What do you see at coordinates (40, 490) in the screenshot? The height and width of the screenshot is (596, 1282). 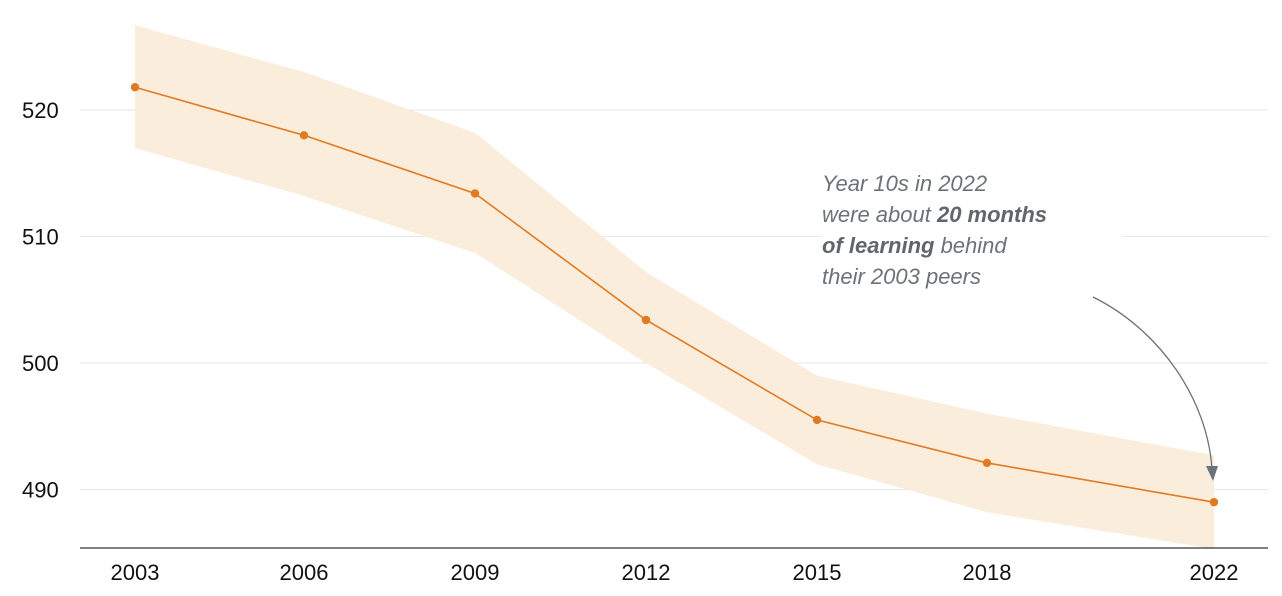 I see `y-tick-label: 490` at bounding box center [40, 490].